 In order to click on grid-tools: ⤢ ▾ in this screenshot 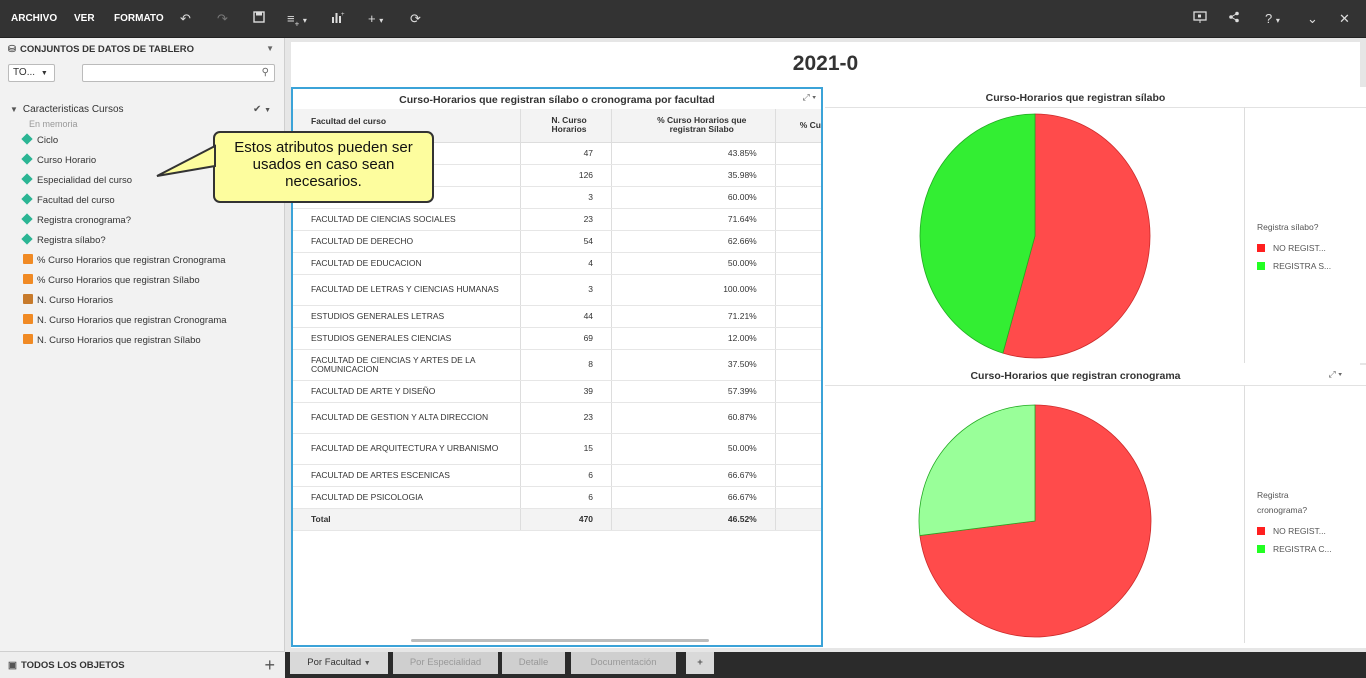, I will do `click(809, 97)`.